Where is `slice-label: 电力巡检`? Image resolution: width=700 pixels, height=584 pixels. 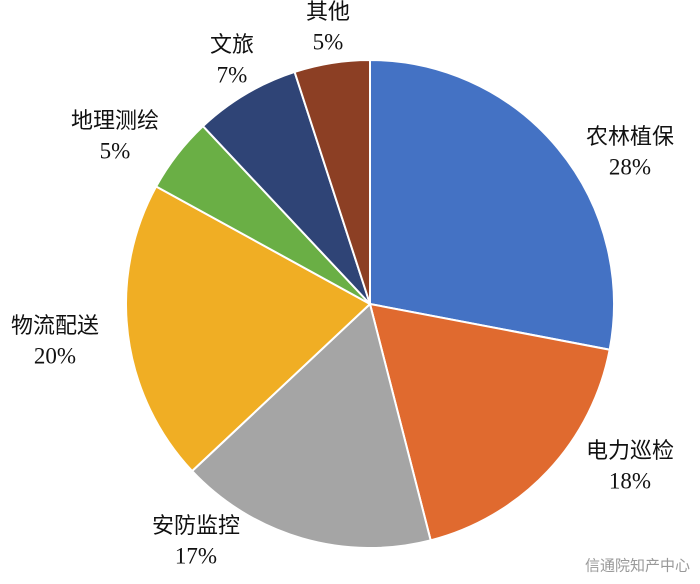
slice-label: 电力巡检 is located at coordinates (630, 451).